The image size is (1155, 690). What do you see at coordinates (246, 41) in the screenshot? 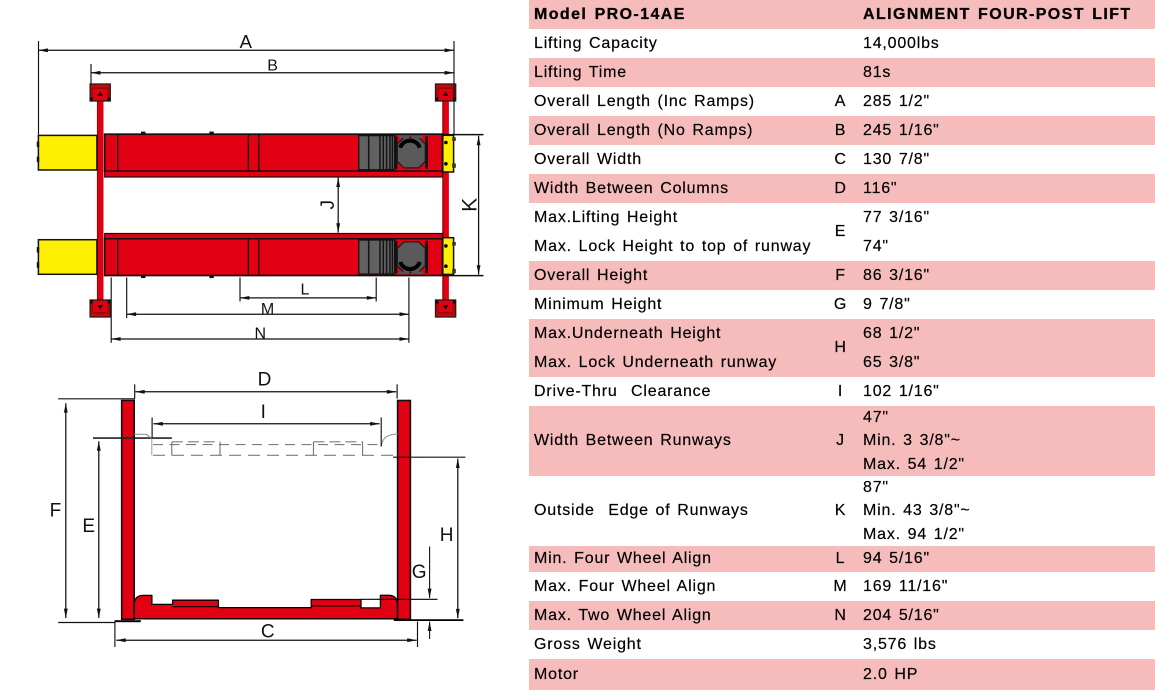
I see `svg-text: A` at bounding box center [246, 41].